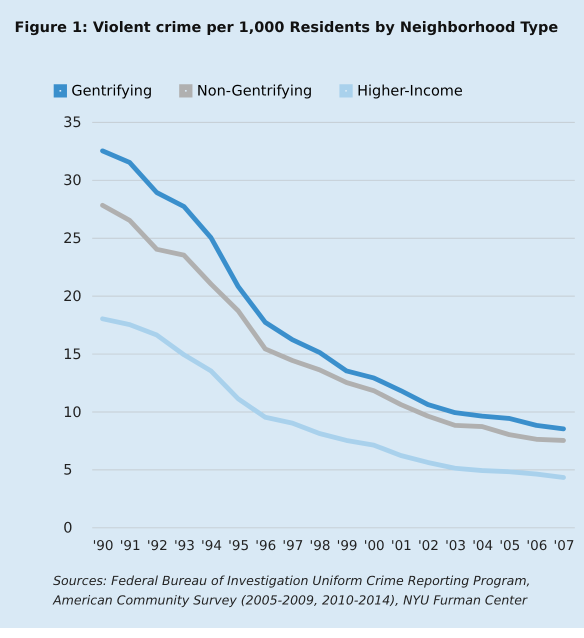 The height and width of the screenshot is (638, 584). I want to click on legend-label: Gentrifying, so click(111, 92).